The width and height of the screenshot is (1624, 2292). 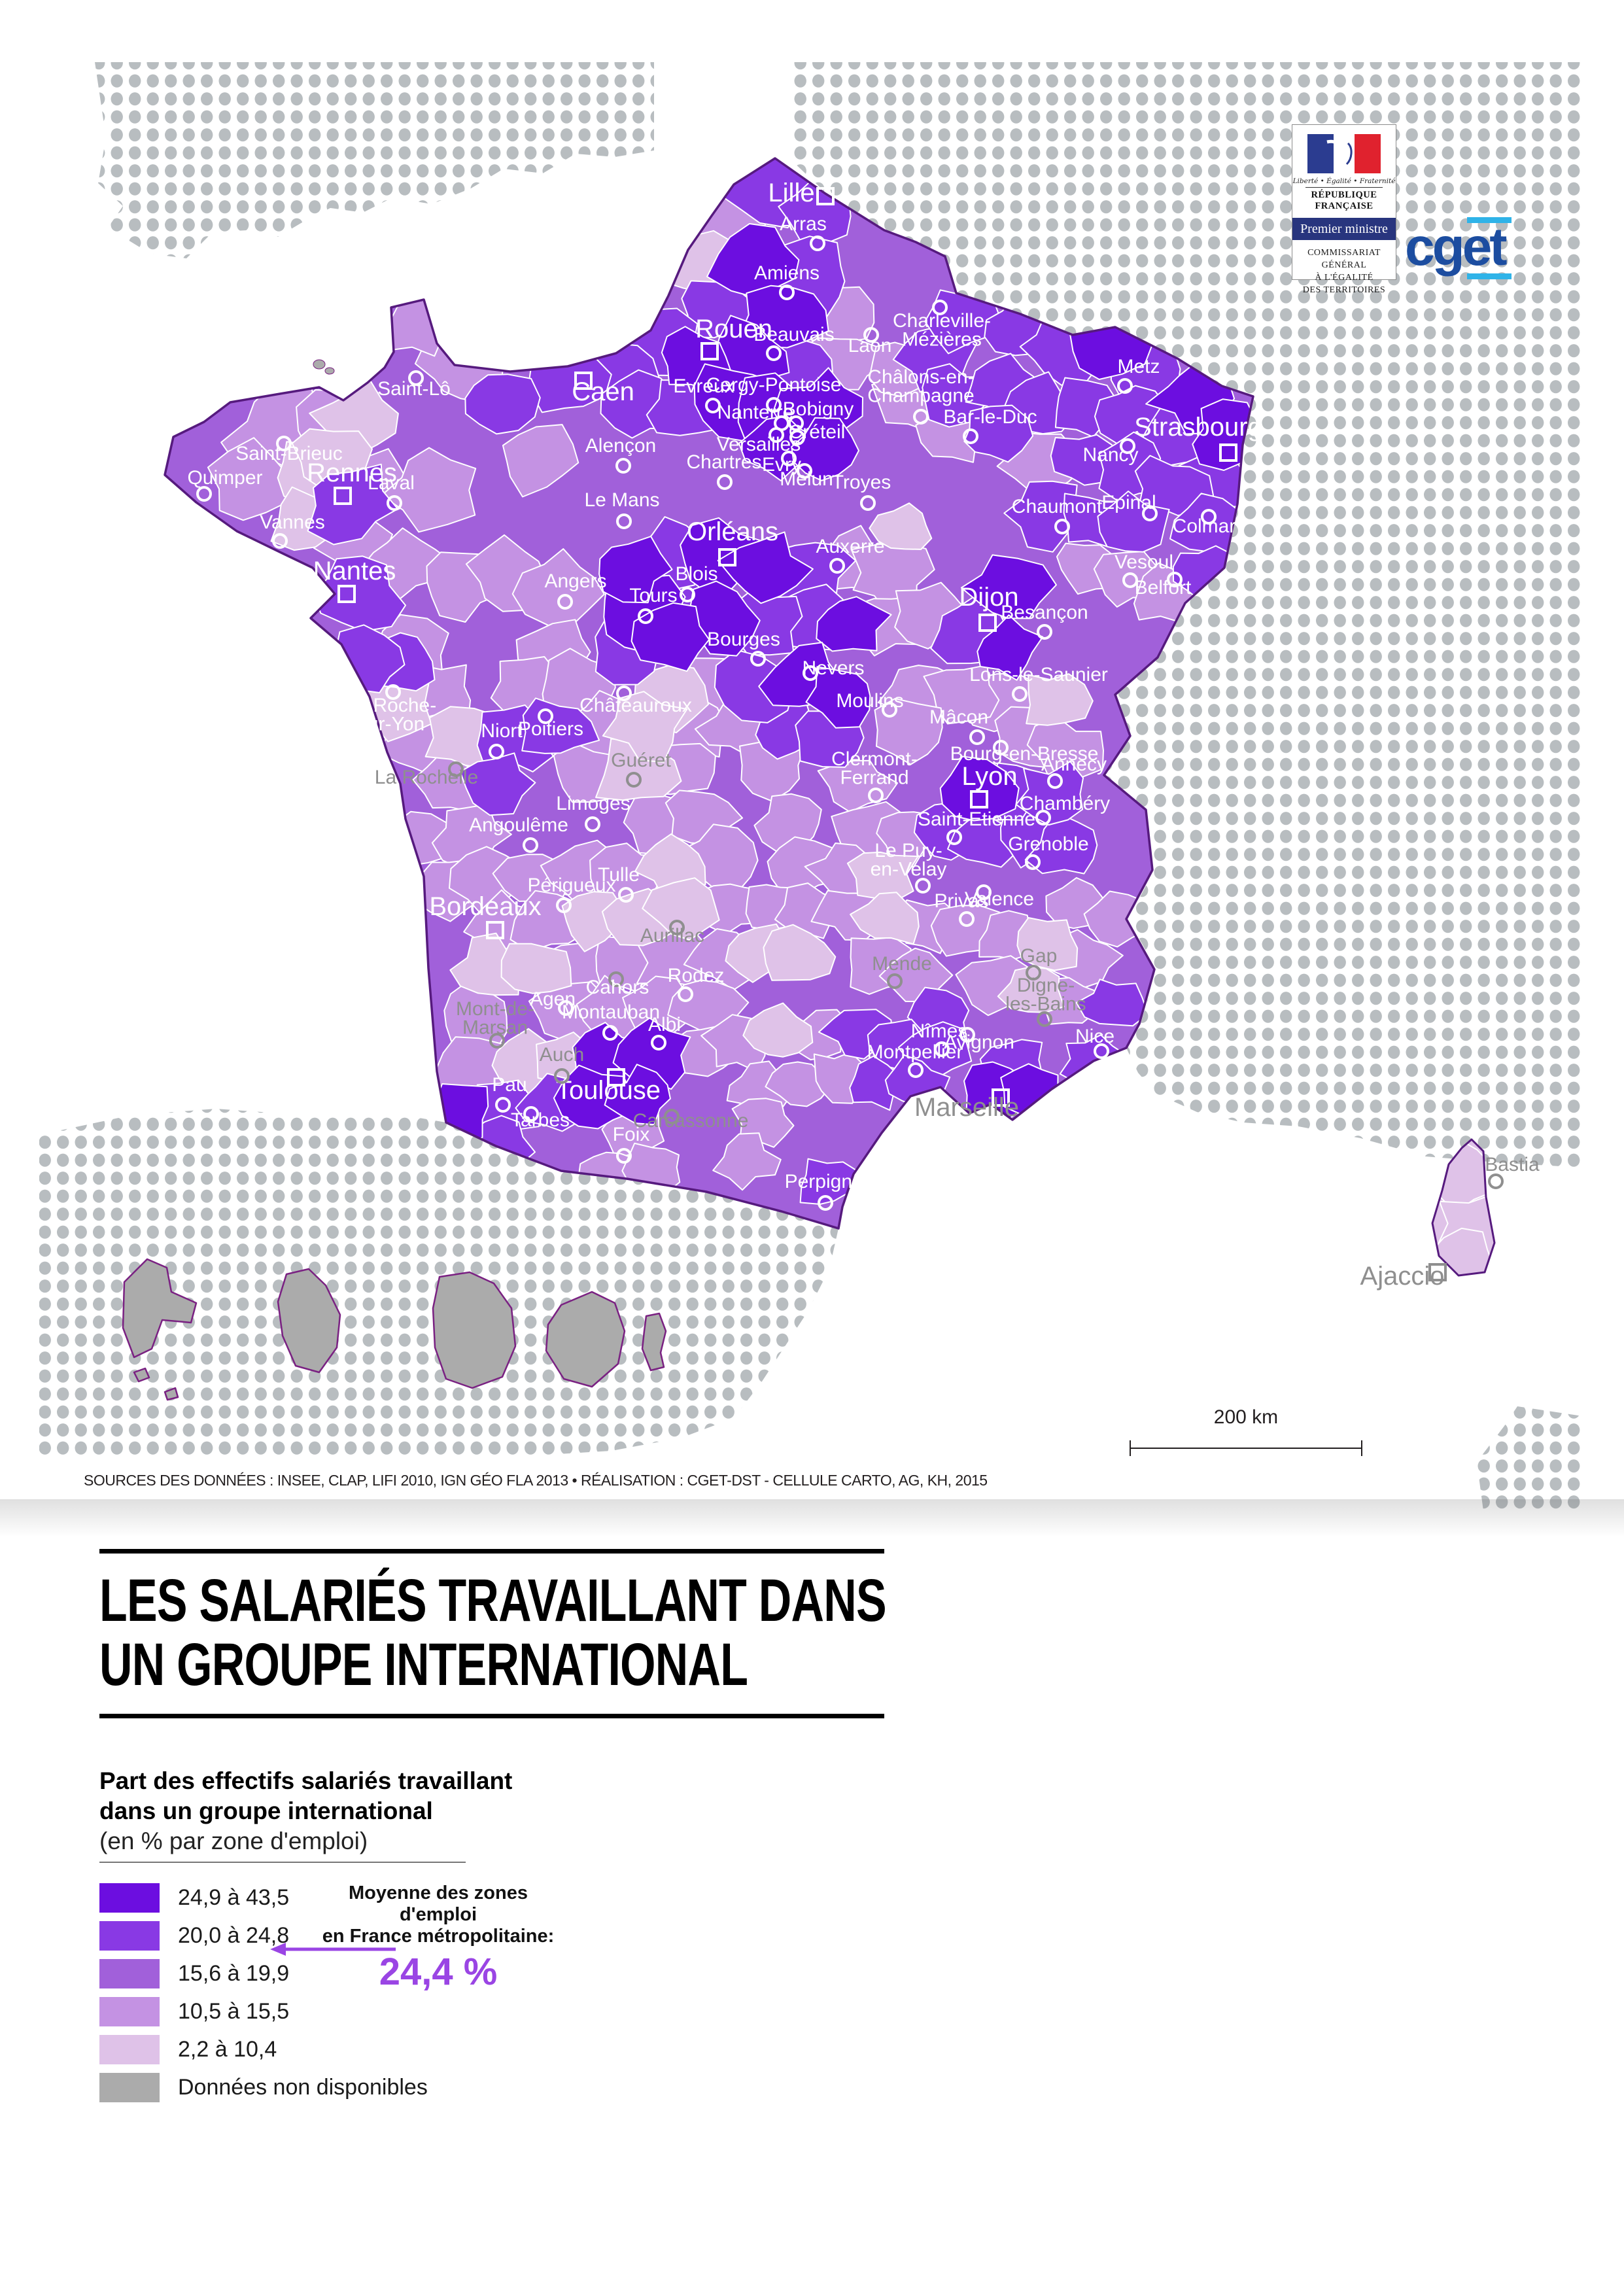 I want to click on city-valence: Valence, so click(x=999, y=897).